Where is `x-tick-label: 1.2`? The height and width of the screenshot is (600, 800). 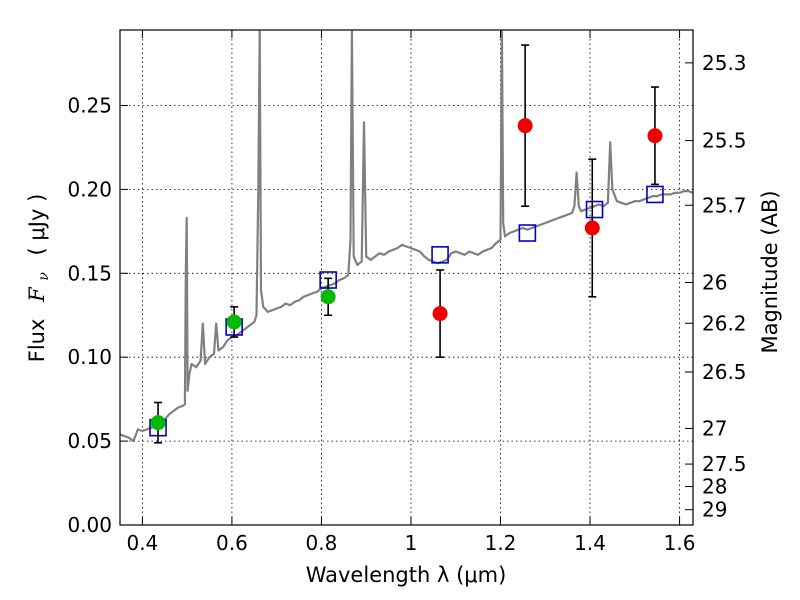
x-tick-label: 1.2 is located at coordinates (501, 543).